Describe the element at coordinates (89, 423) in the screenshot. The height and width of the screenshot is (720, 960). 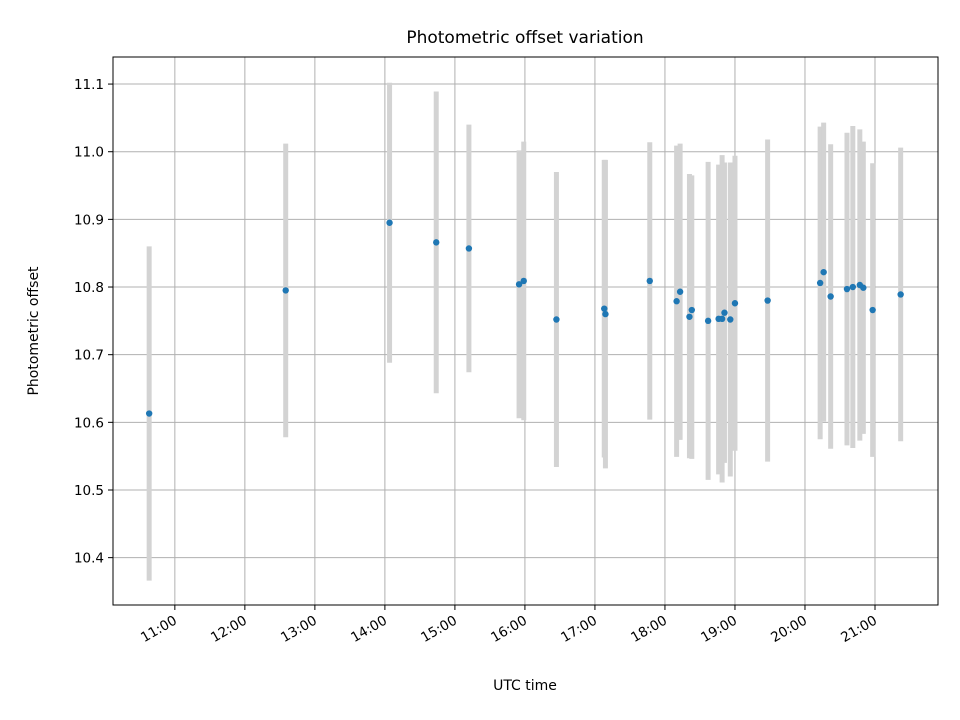
I see `y-tick-label: 10.6` at that location.